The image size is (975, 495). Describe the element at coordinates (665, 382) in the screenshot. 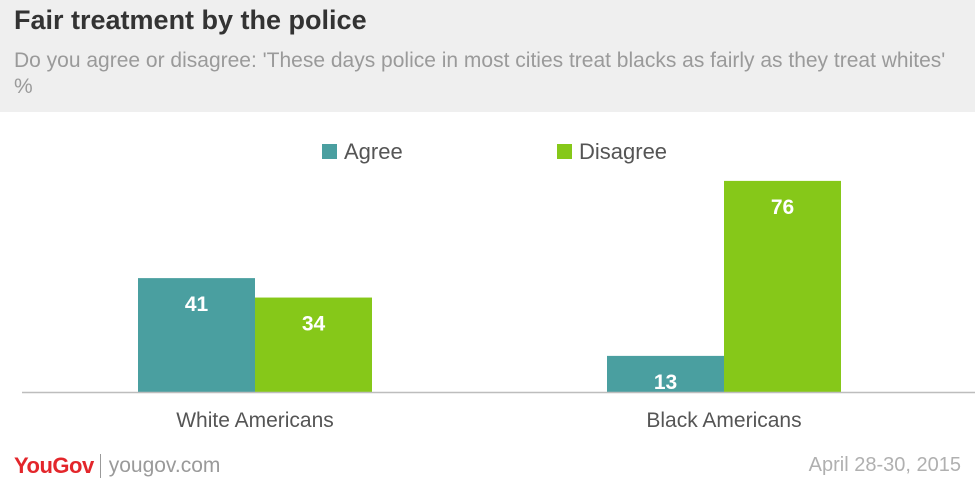

I see `data-label-agree-1: 13` at that location.